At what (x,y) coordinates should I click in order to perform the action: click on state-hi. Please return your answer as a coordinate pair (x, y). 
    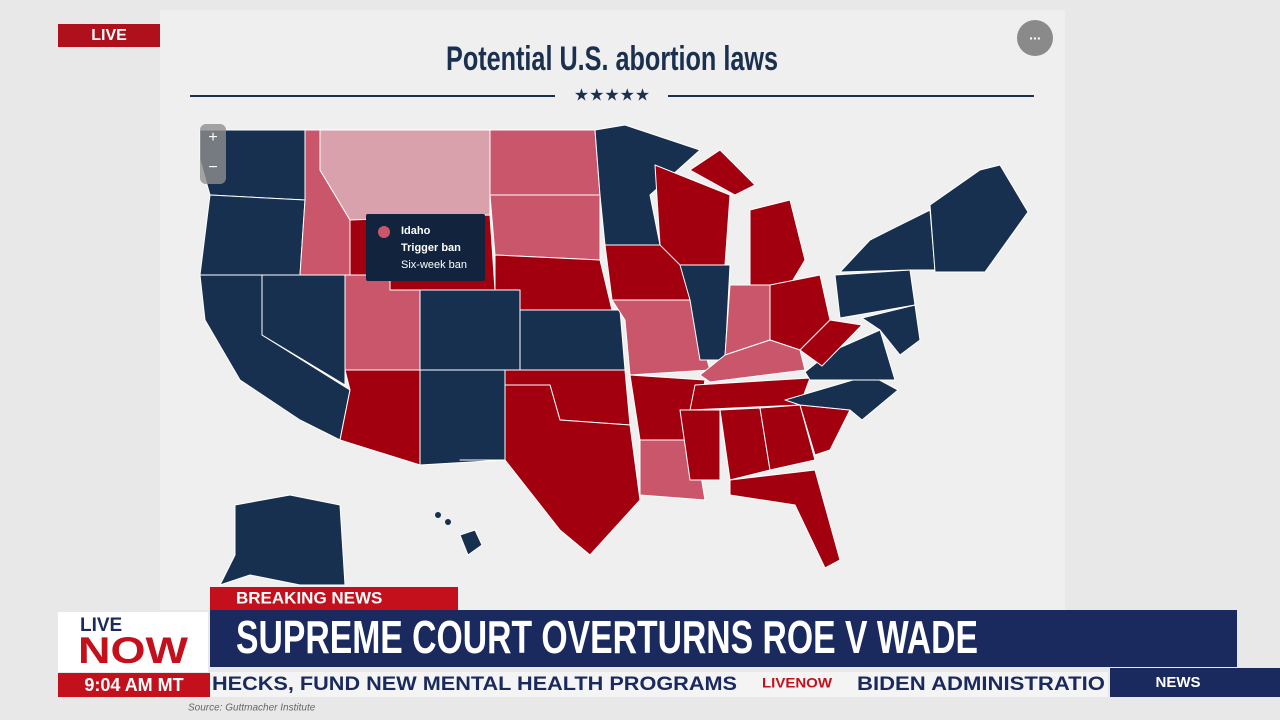
    Looking at the image, I should click on (471, 542).